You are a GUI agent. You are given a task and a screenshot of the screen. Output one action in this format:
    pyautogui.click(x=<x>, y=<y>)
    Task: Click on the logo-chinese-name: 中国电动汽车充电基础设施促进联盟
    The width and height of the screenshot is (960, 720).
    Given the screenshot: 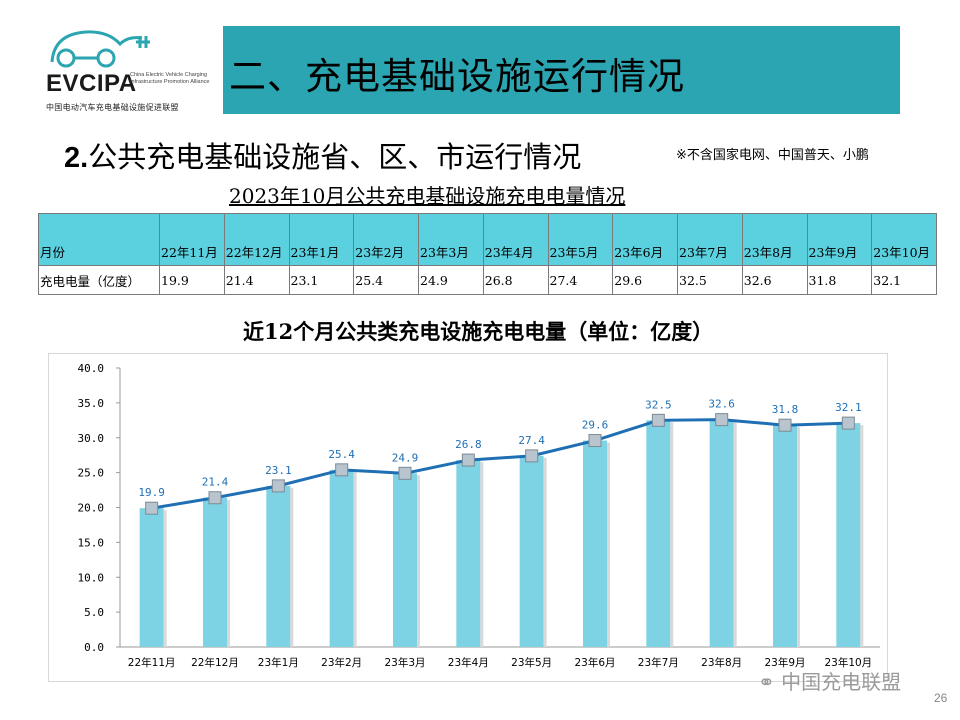 What is the action you would take?
    pyautogui.click(x=112, y=107)
    